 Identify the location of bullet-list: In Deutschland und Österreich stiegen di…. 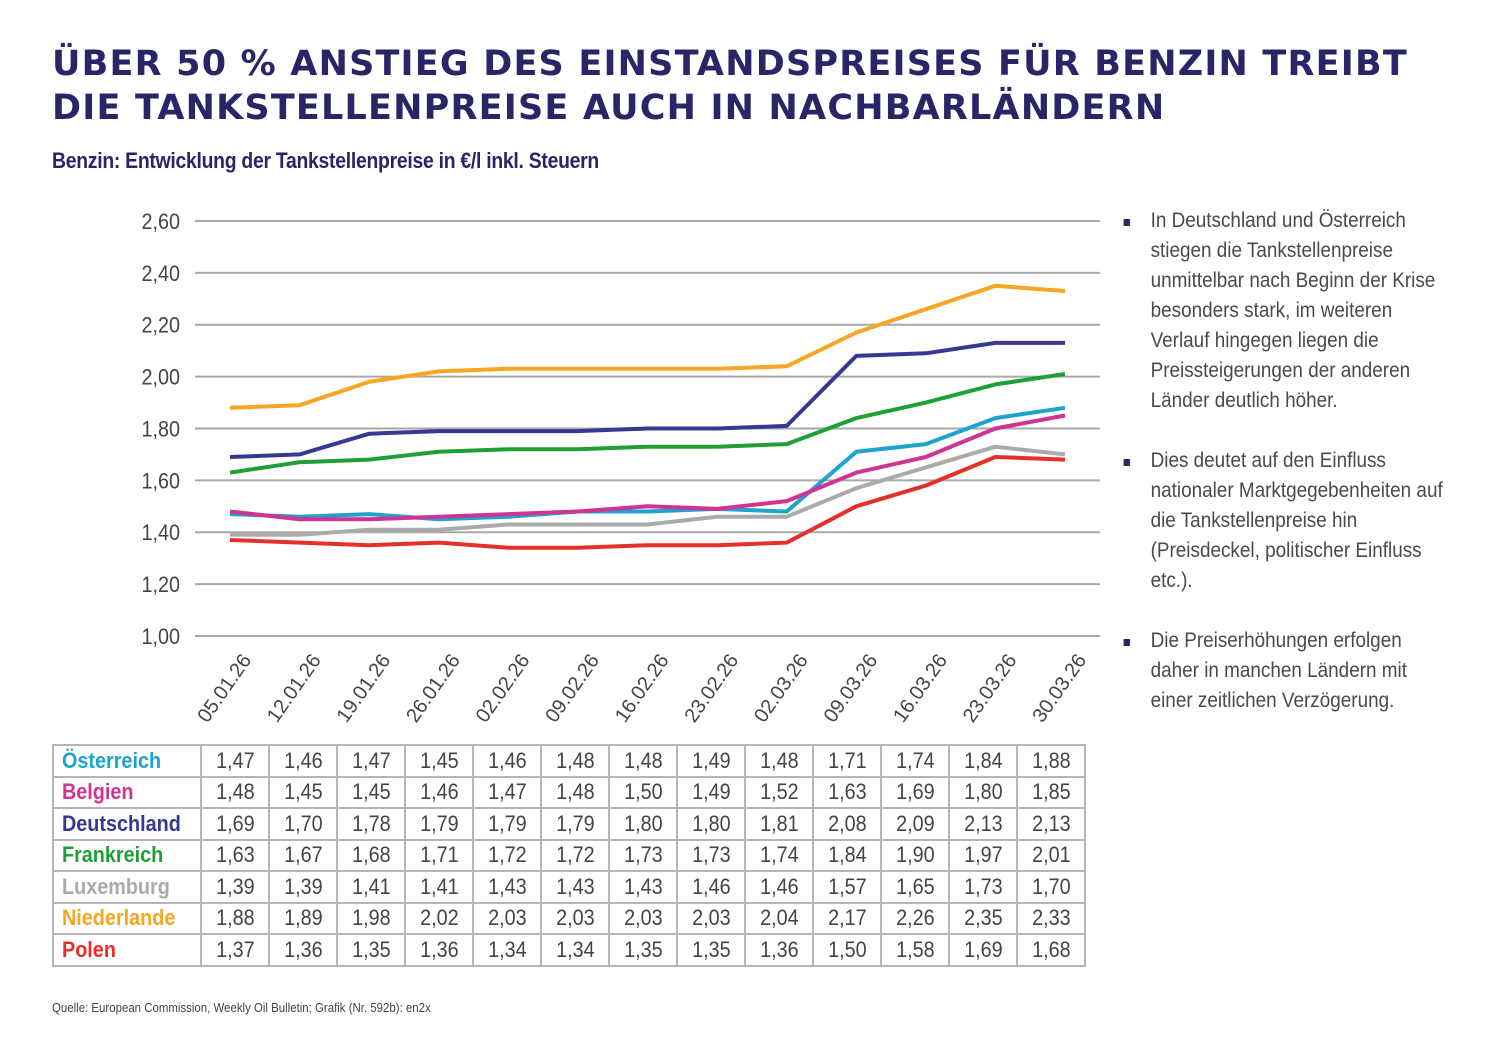
(1305, 476).